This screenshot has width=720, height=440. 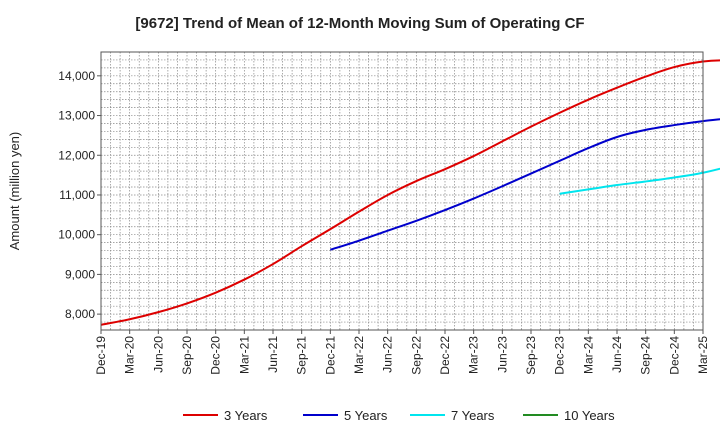 What do you see at coordinates (187, 355) in the screenshot?
I see `x-tick-label: Sep-20` at bounding box center [187, 355].